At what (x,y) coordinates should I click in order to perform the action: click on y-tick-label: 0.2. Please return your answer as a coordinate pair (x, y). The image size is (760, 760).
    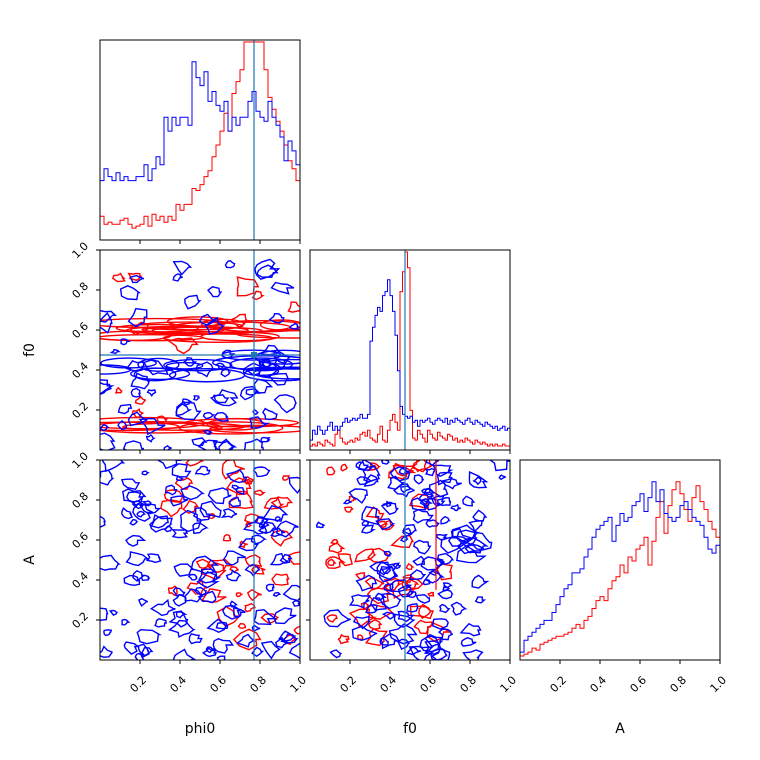
    Looking at the image, I should click on (81, 411).